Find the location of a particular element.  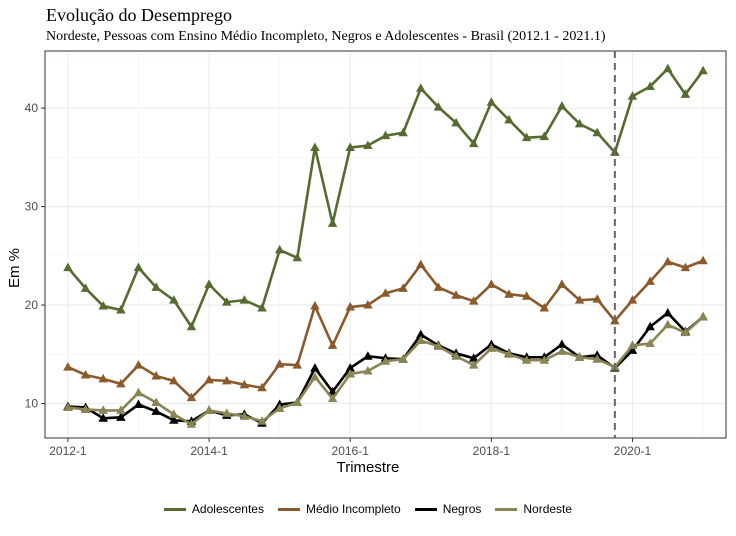

legend-key-adolescentes is located at coordinates (174, 509).